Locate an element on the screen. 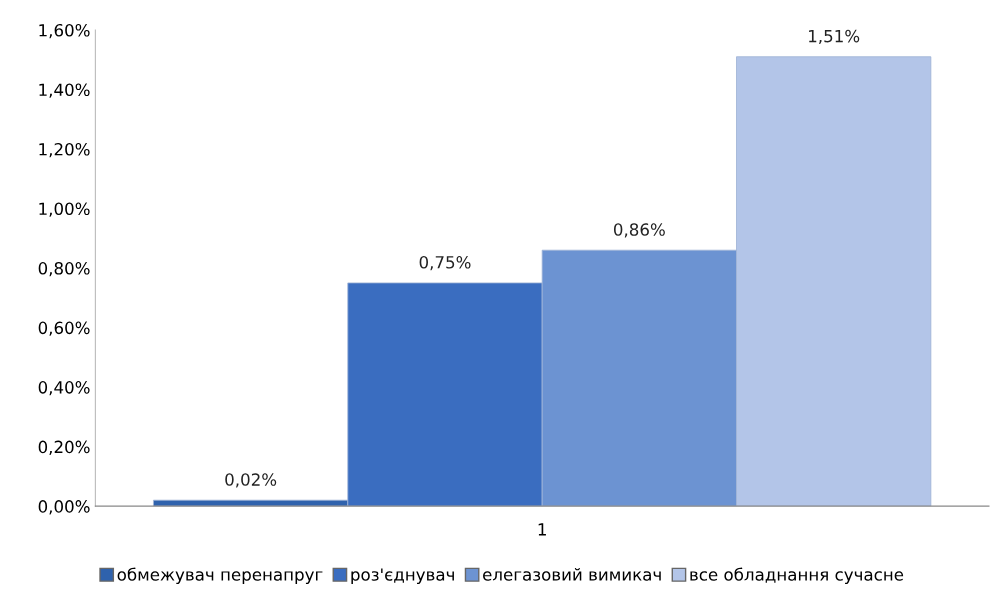  data-label: 0,02% is located at coordinates (251, 480).